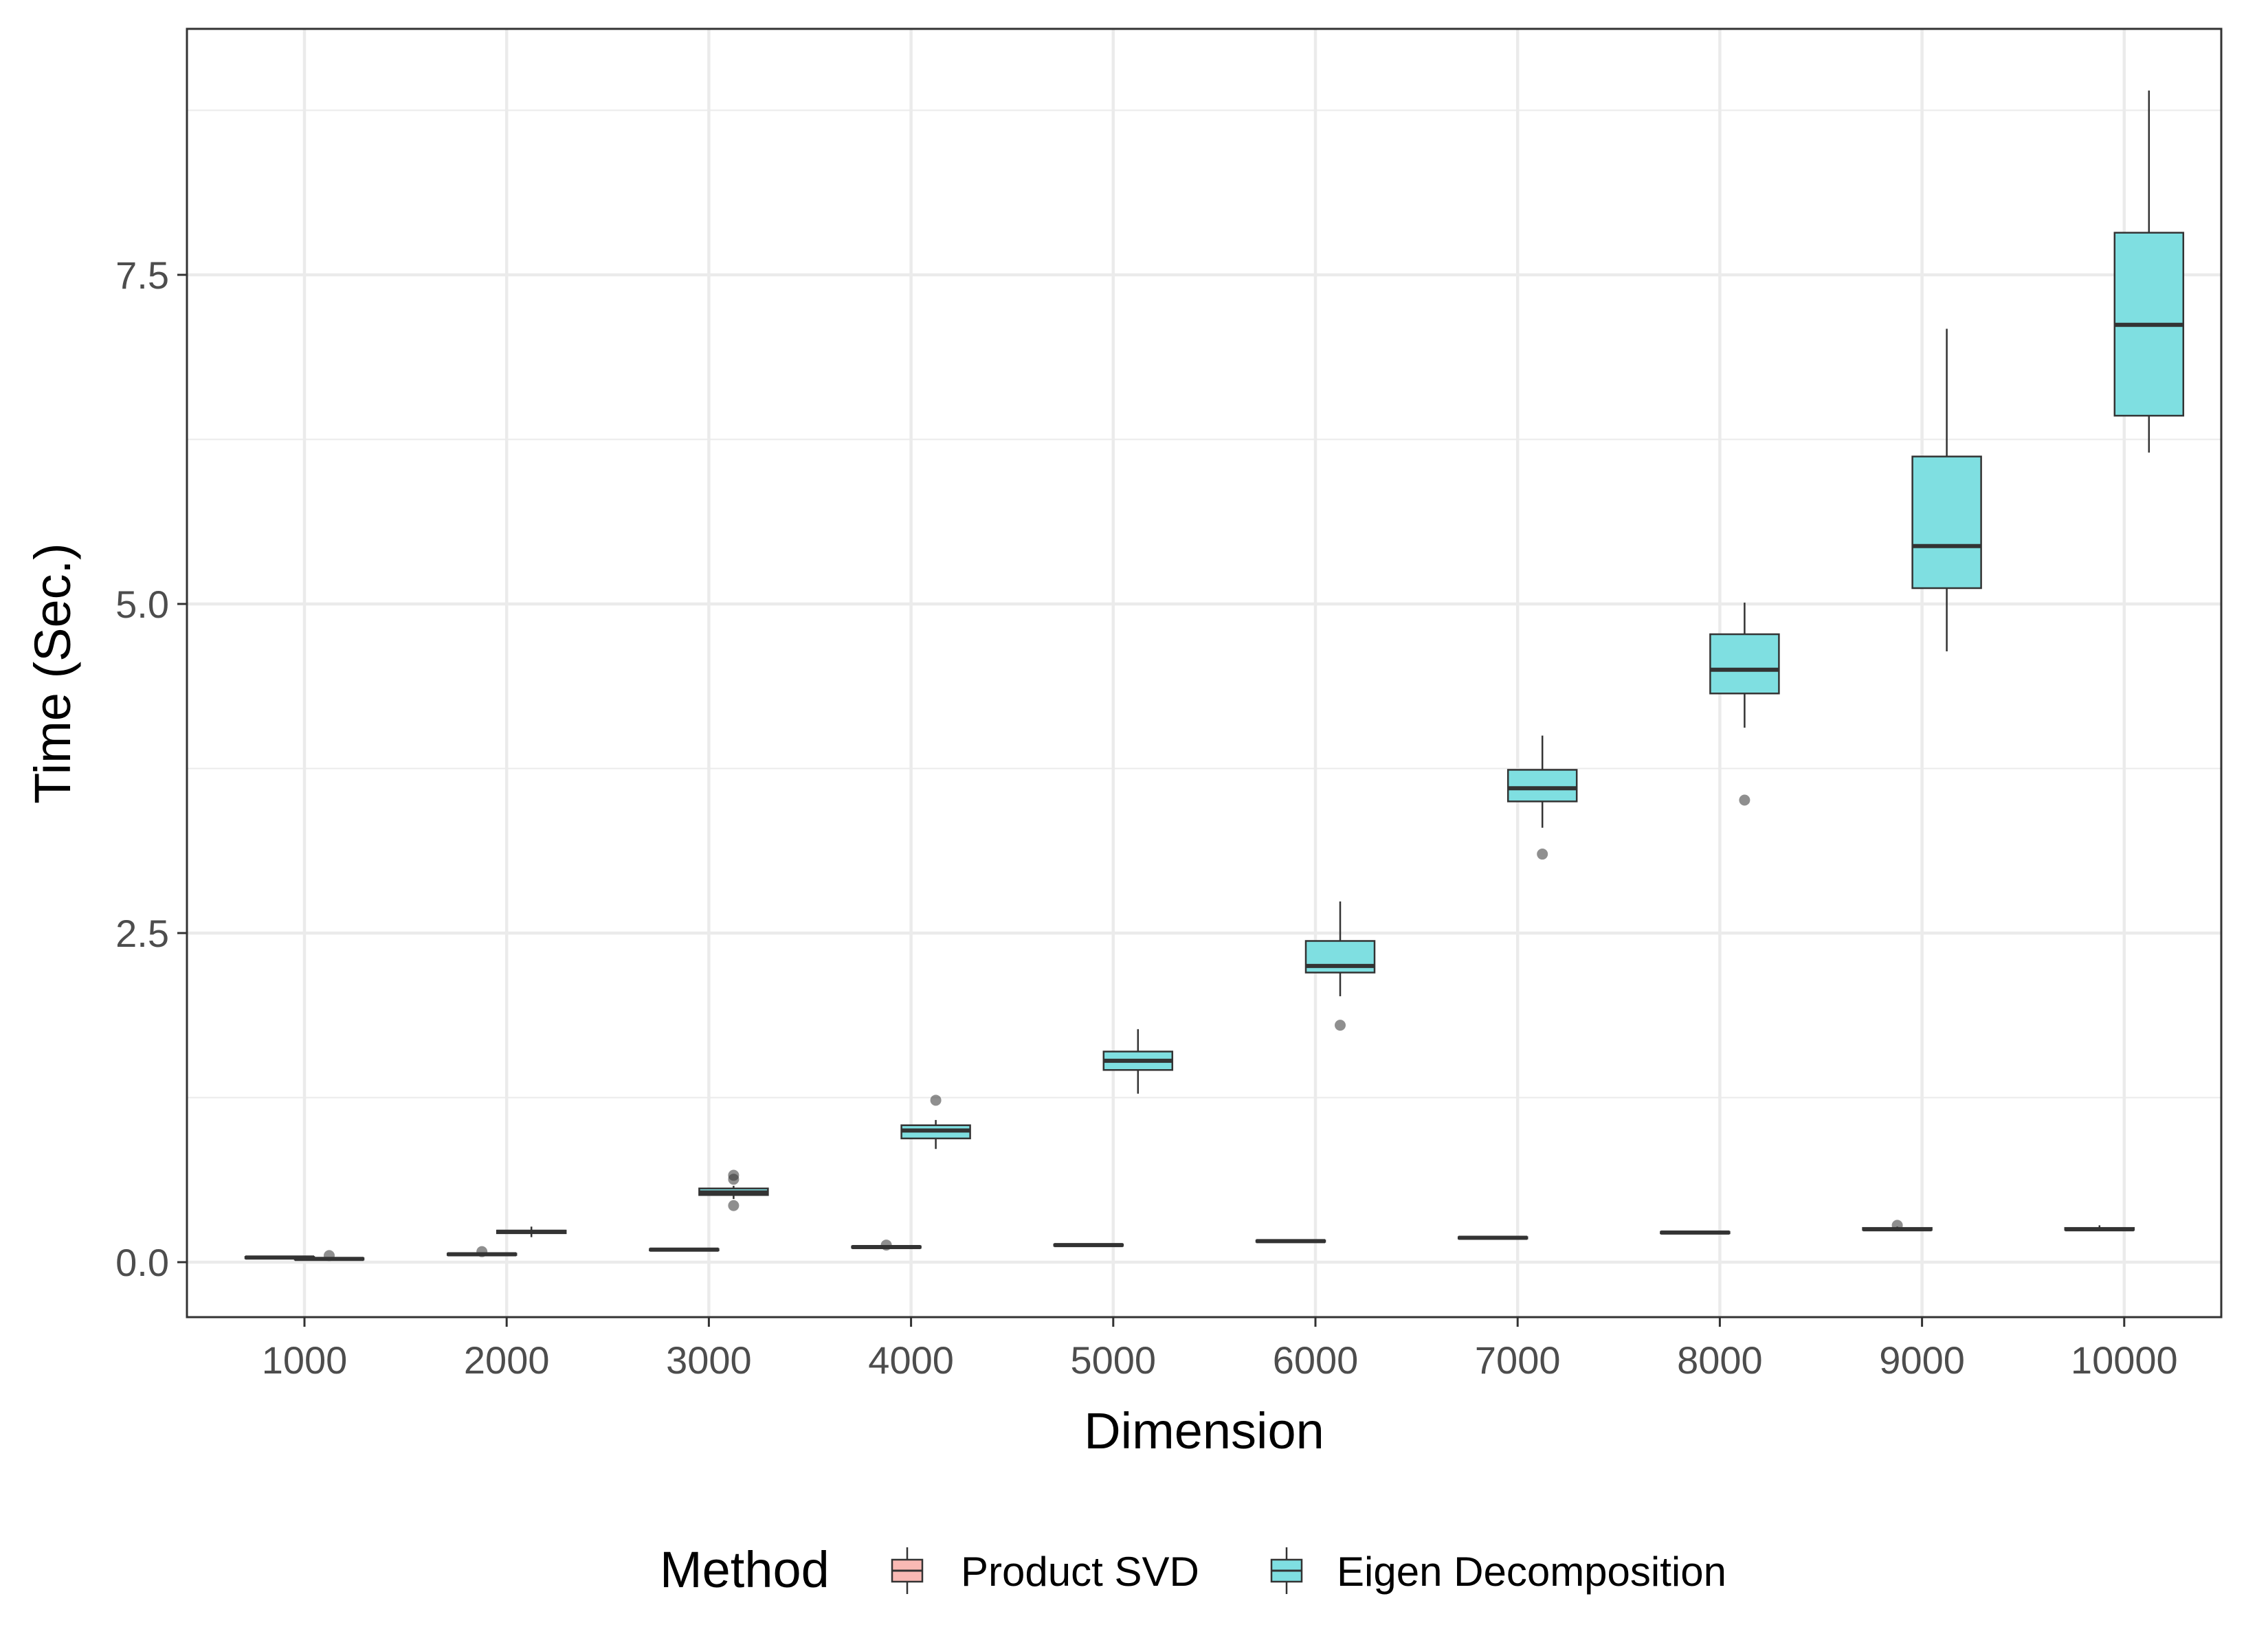  Describe the element at coordinates (1518, 1360) in the screenshot. I see `x-tick-label: 7000` at that location.